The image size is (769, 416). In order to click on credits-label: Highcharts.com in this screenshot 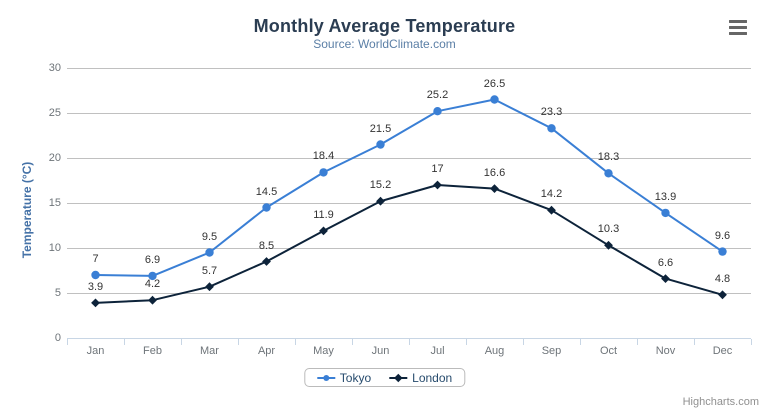, I will do `click(720, 402)`.